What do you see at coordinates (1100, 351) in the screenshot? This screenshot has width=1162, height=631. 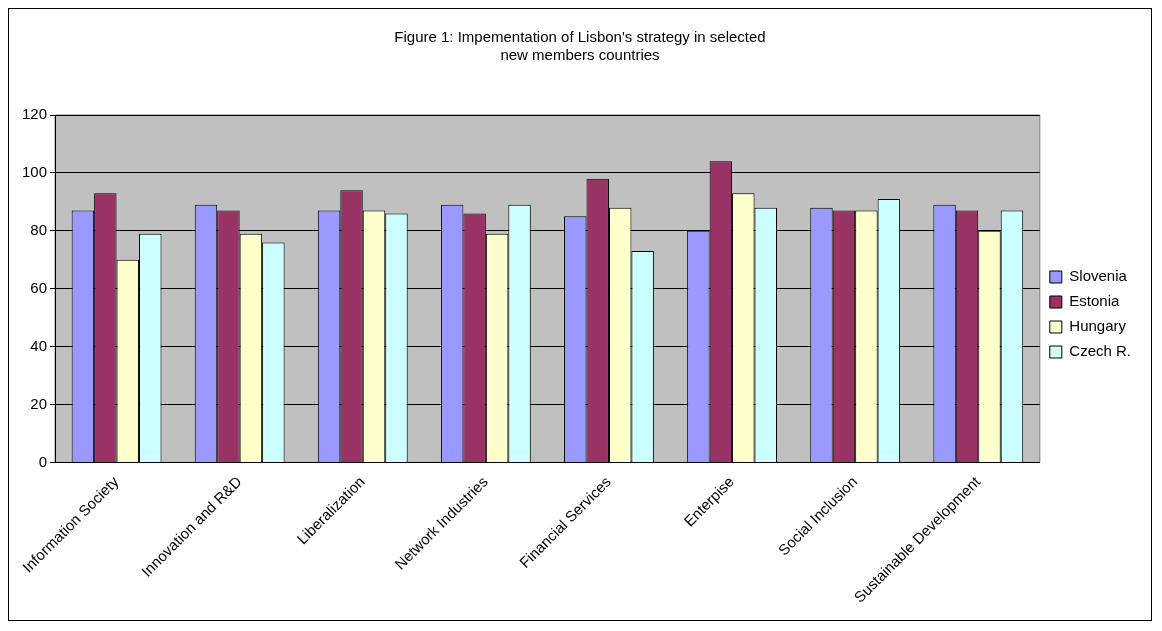 I see `legend-label: Czech R.` at bounding box center [1100, 351].